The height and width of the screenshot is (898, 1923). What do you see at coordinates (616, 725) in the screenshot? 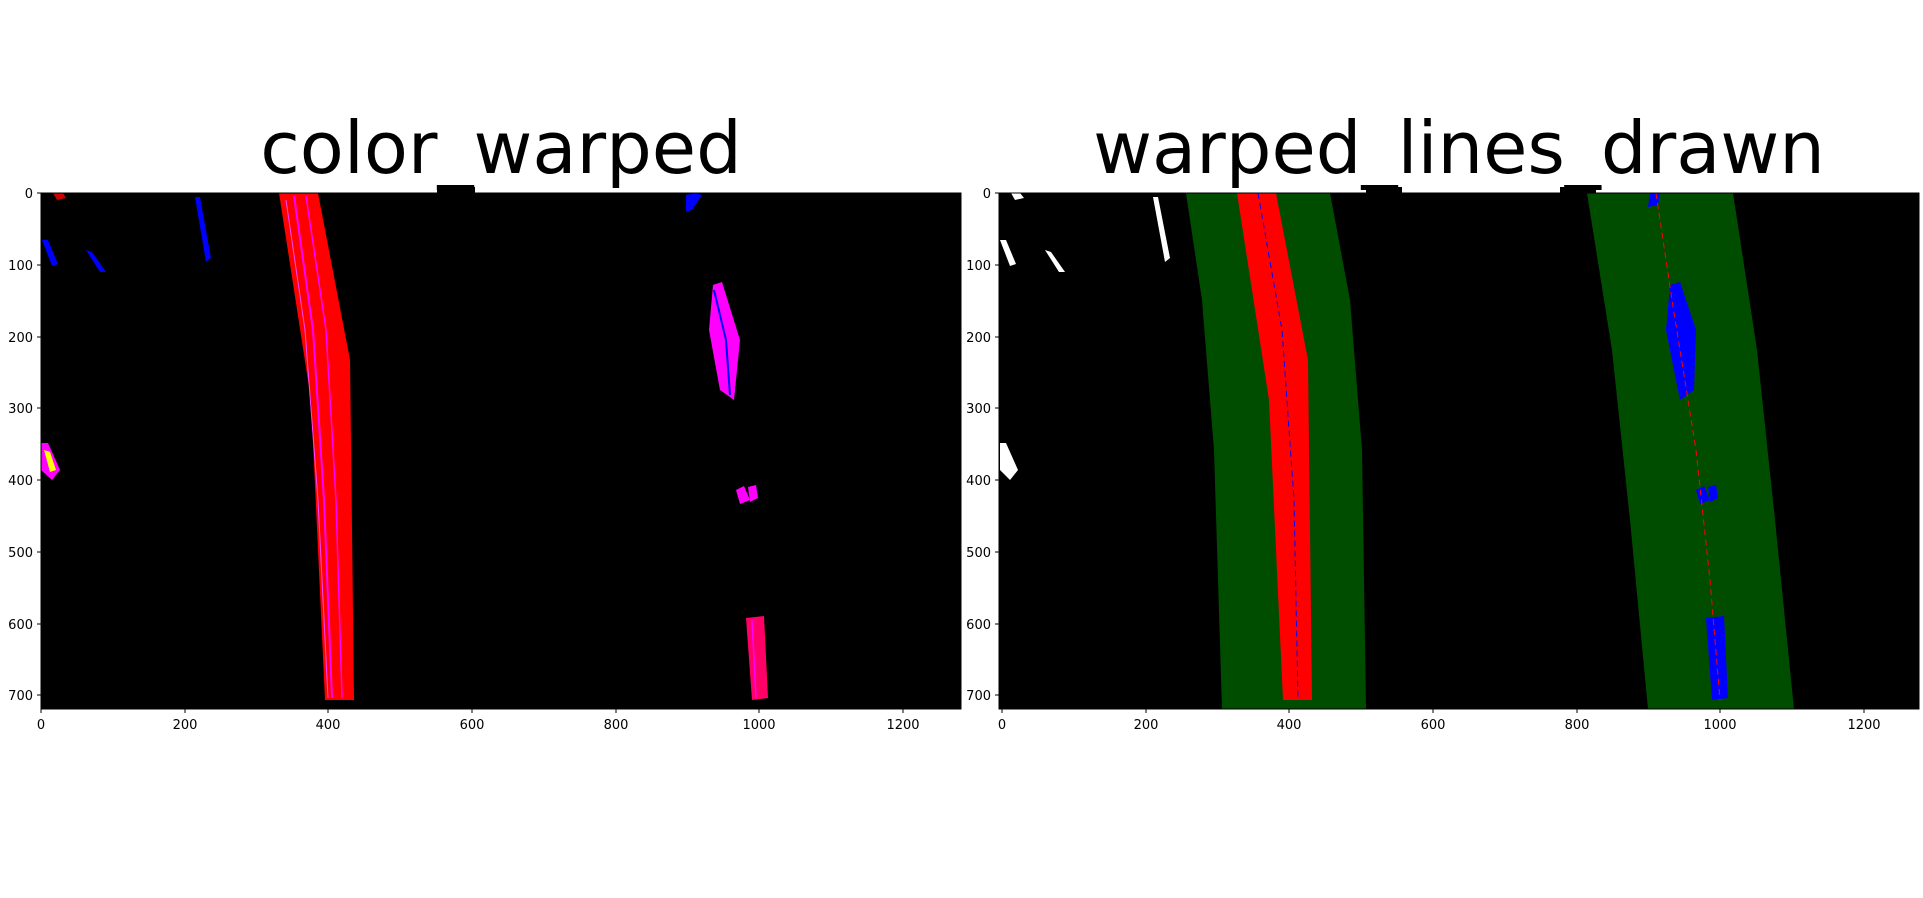
I see `left-x-tick-label: 800` at bounding box center [616, 725].